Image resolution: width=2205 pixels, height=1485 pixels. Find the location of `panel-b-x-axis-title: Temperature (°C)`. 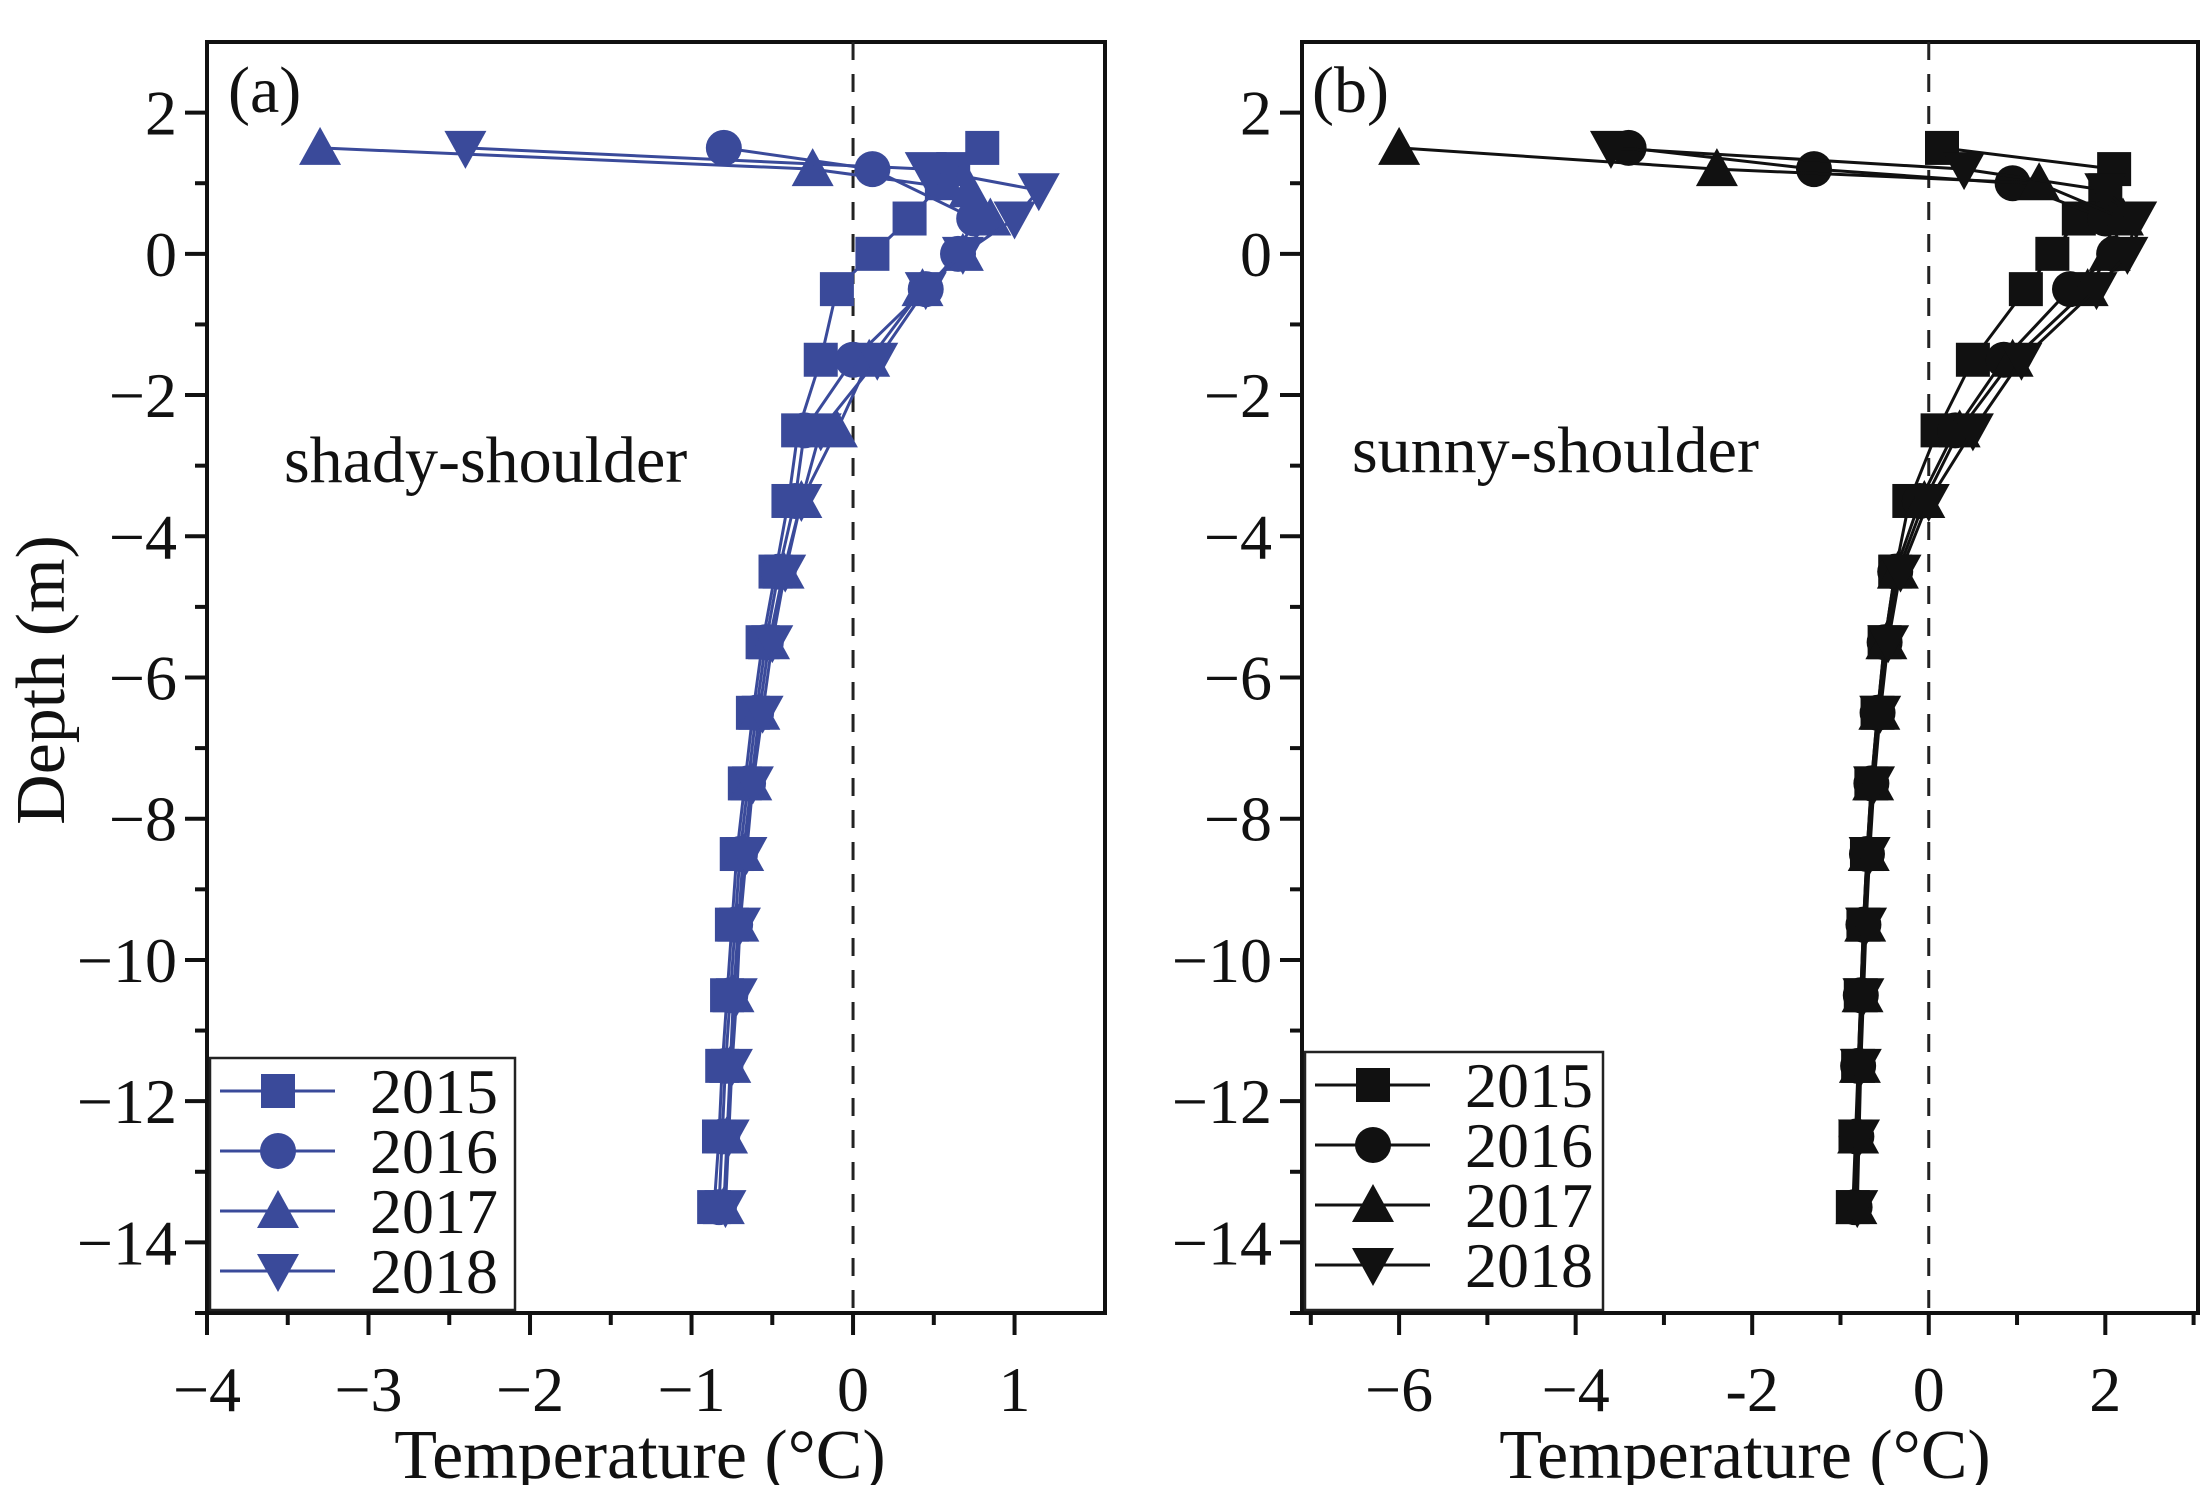

panel-b-x-axis-title: Temperature (°C) is located at coordinates (1744, 1451).